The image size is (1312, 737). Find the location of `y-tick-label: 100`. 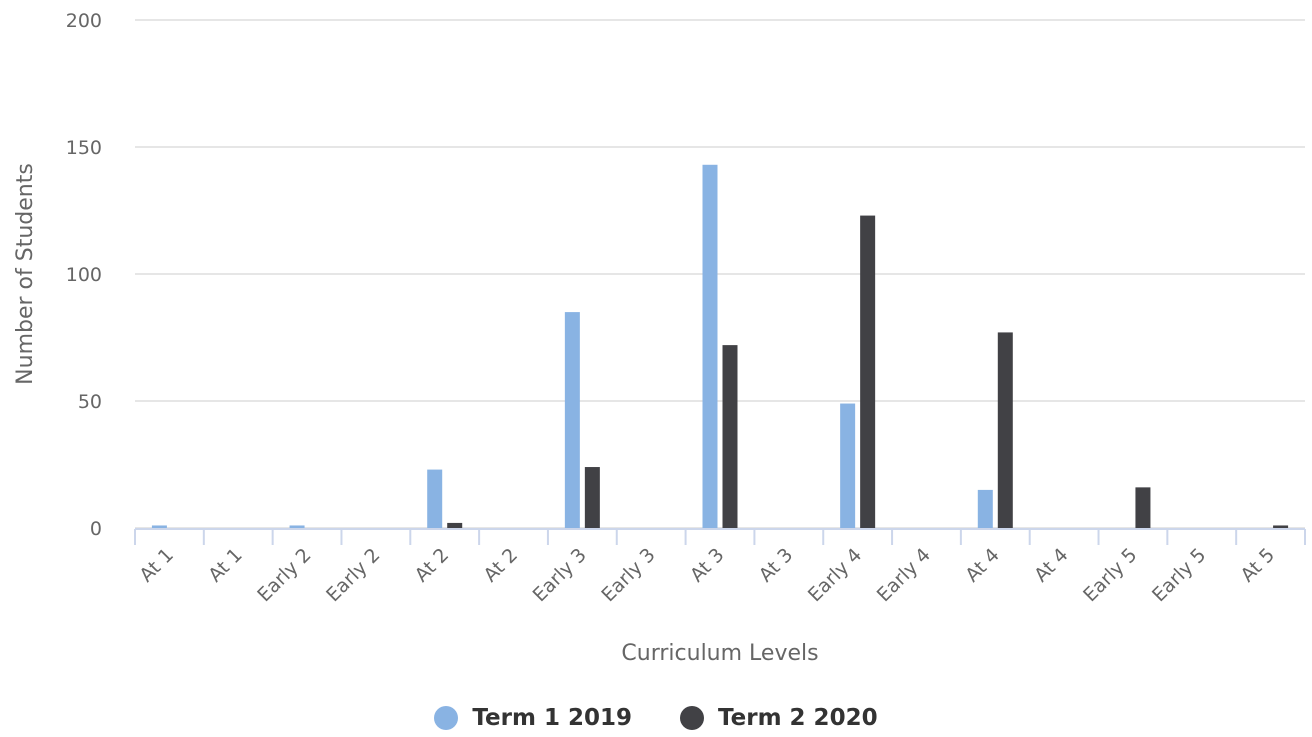

y-tick-label: 100 is located at coordinates (84, 275).